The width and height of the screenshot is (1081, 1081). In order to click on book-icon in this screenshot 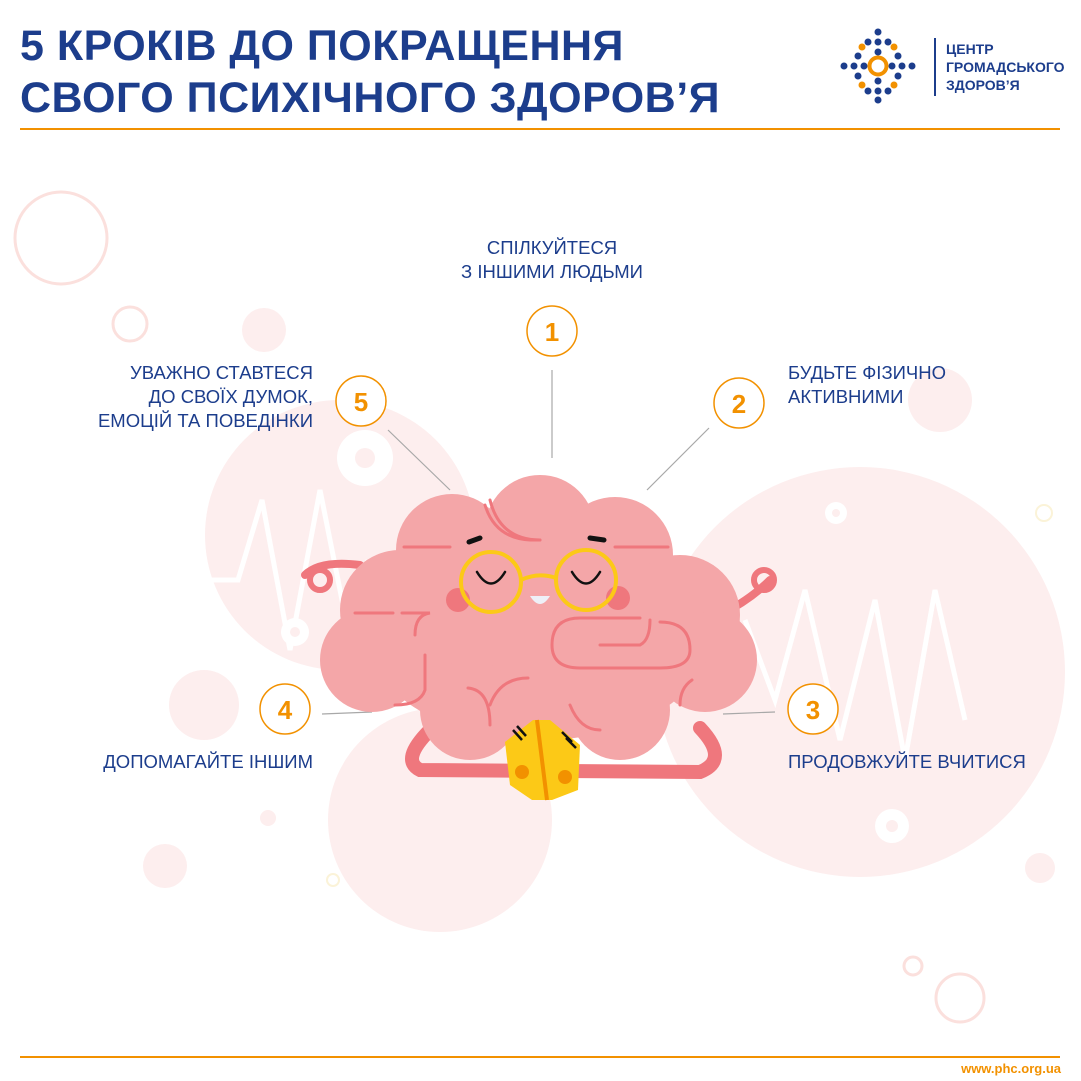, I will do `click(542, 760)`.